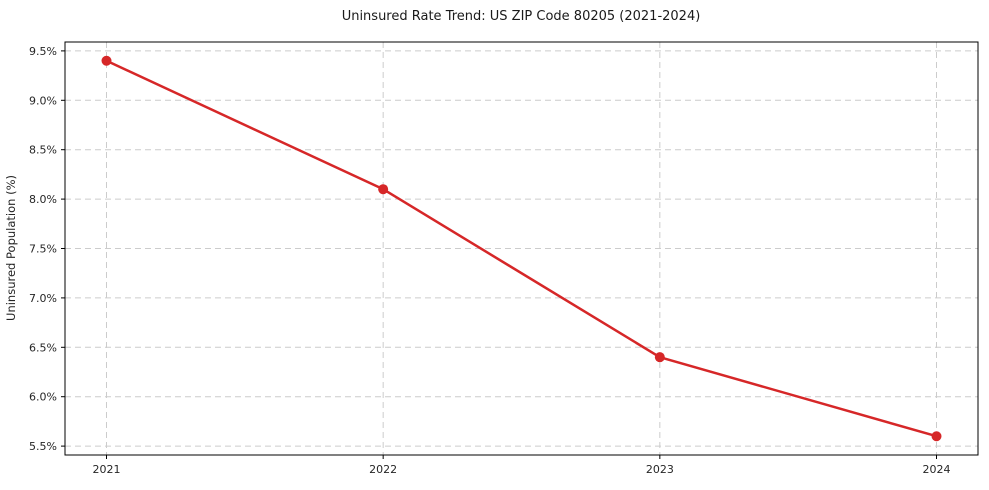 This screenshot has width=989, height=490. Describe the element at coordinates (43, 298) in the screenshot. I see `y-tick-label: 7.0%` at that location.